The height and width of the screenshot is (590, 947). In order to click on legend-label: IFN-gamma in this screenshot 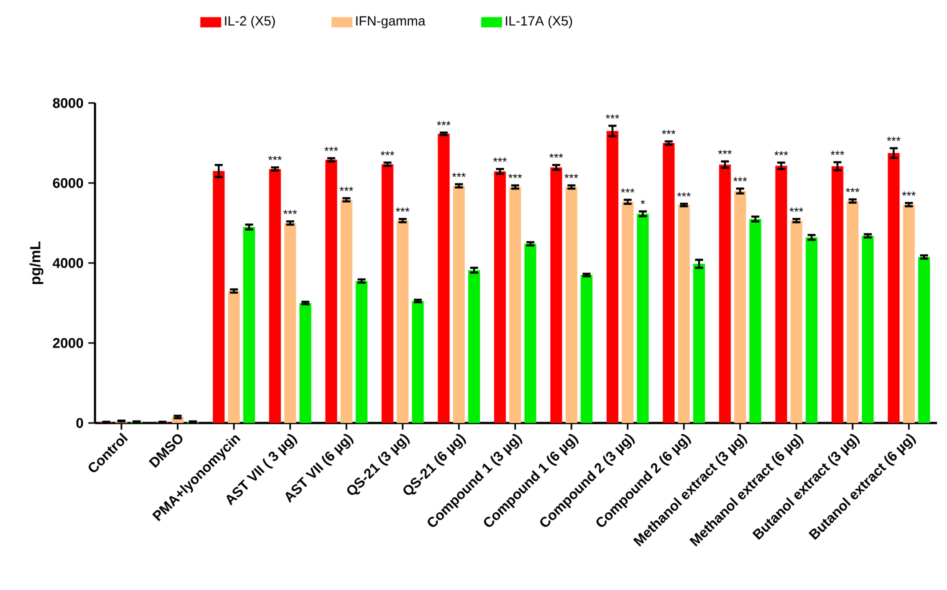, I will do `click(391, 22)`.